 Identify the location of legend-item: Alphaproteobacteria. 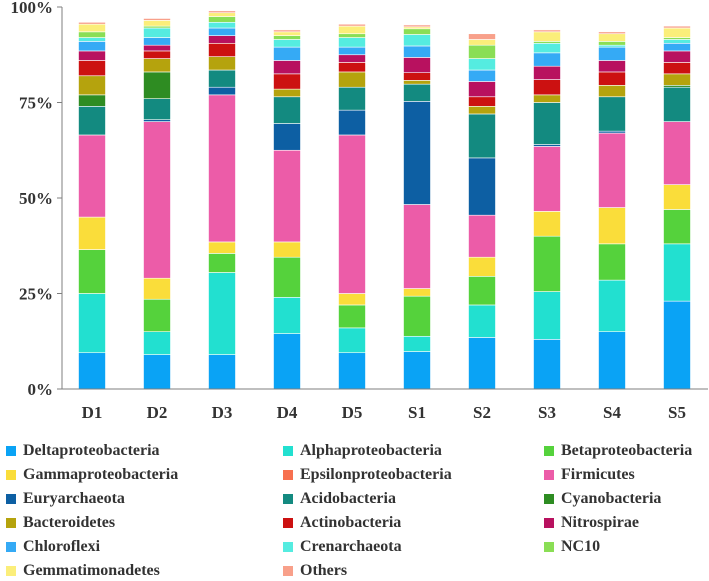
(362, 451).